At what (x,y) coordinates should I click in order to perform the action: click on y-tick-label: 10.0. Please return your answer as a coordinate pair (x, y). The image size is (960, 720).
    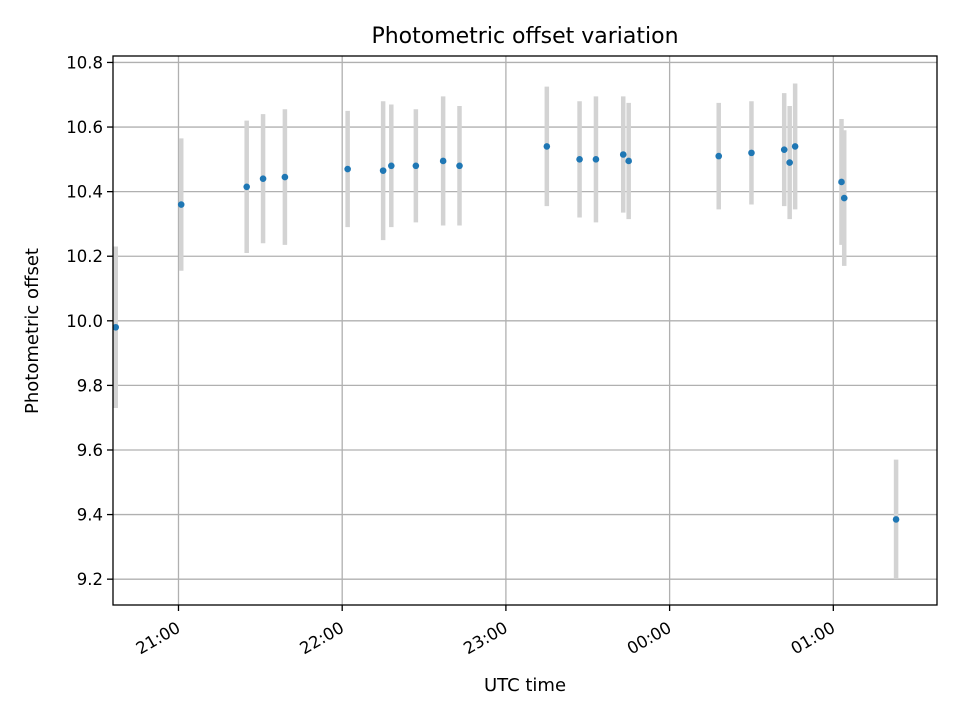
    Looking at the image, I should click on (84, 321).